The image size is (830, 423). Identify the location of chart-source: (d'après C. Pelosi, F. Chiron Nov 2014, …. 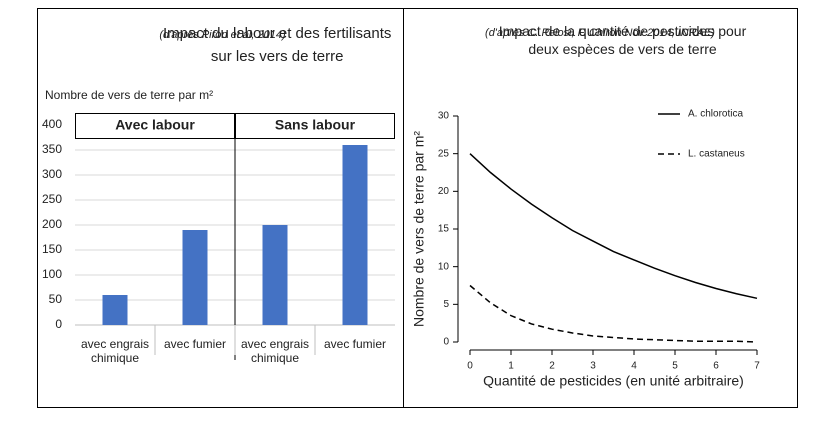
(600, 33).